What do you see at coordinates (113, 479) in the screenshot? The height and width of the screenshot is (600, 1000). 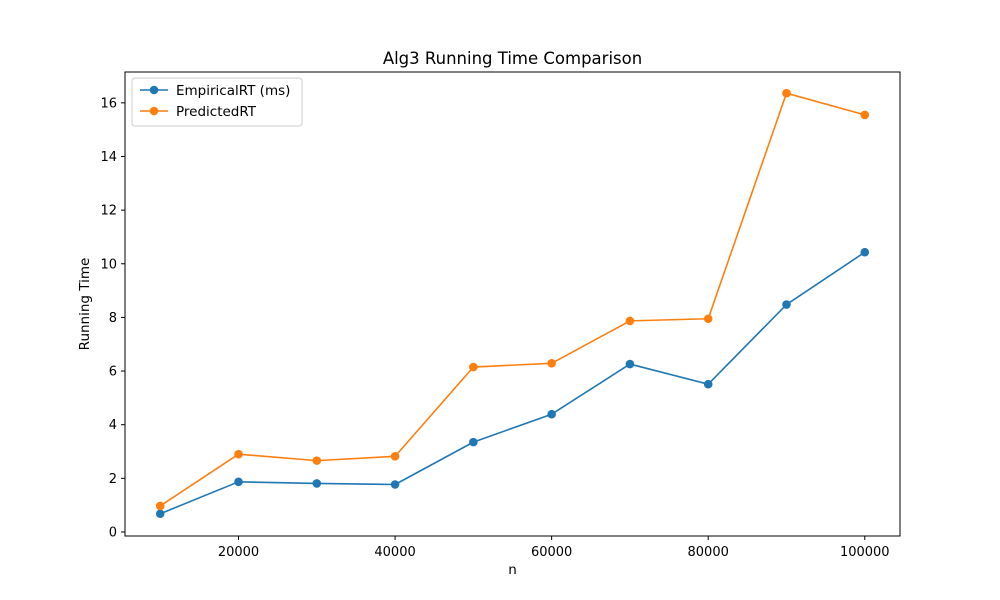 I see `y-tick-label: 2` at bounding box center [113, 479].